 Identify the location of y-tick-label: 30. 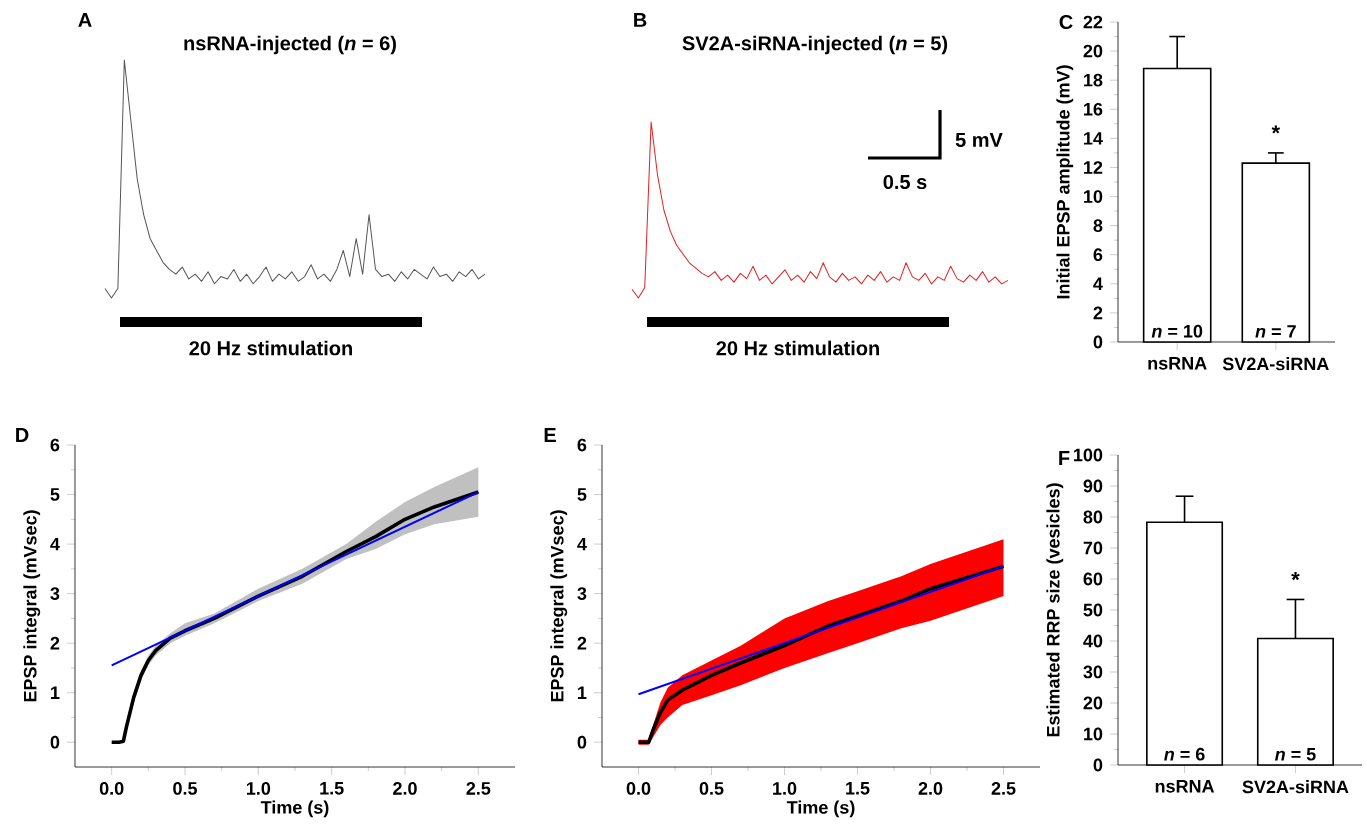
(1093, 672).